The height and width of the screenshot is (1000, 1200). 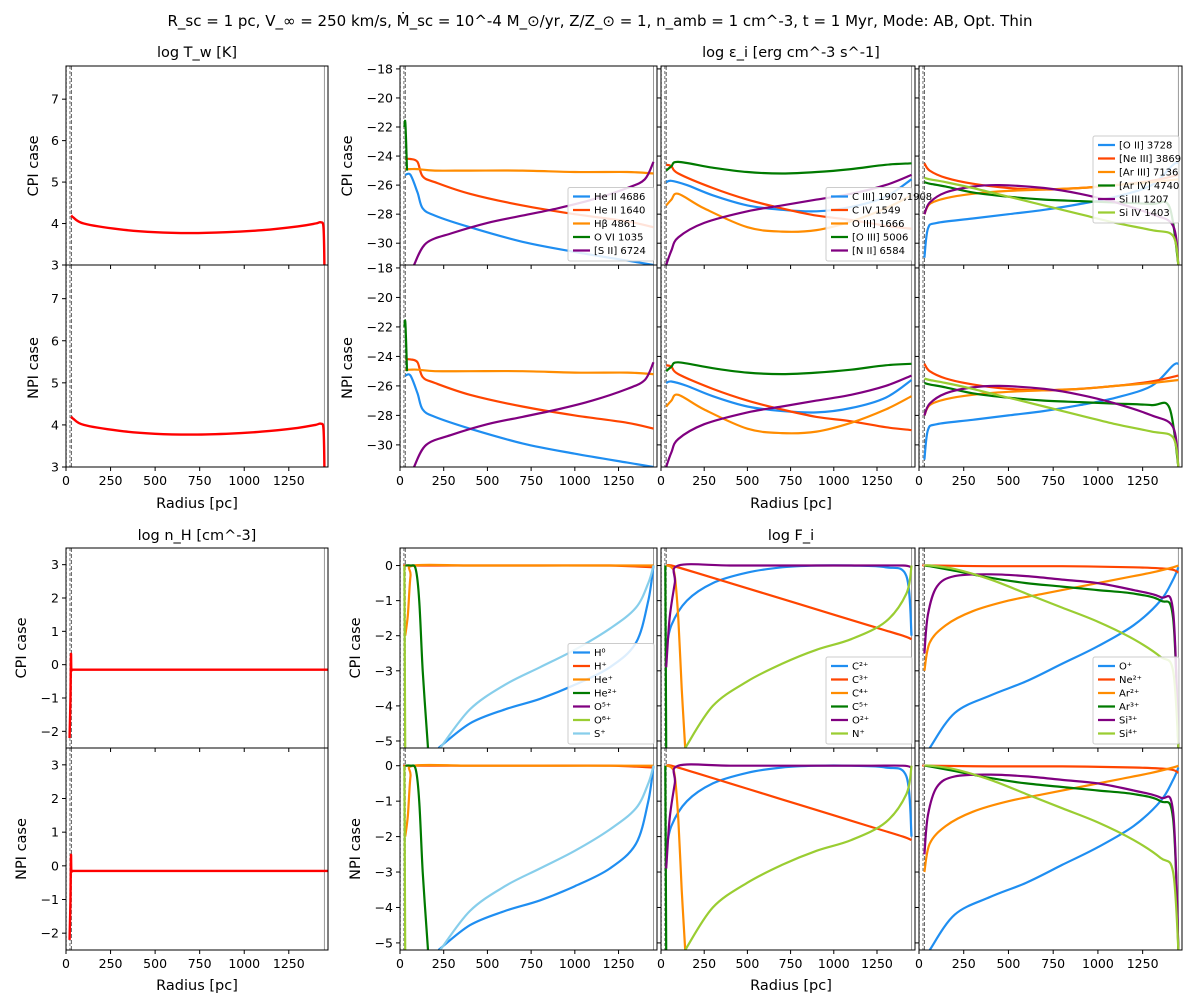 I want to click on legend-label: C²⁺, so click(x=860, y=667).